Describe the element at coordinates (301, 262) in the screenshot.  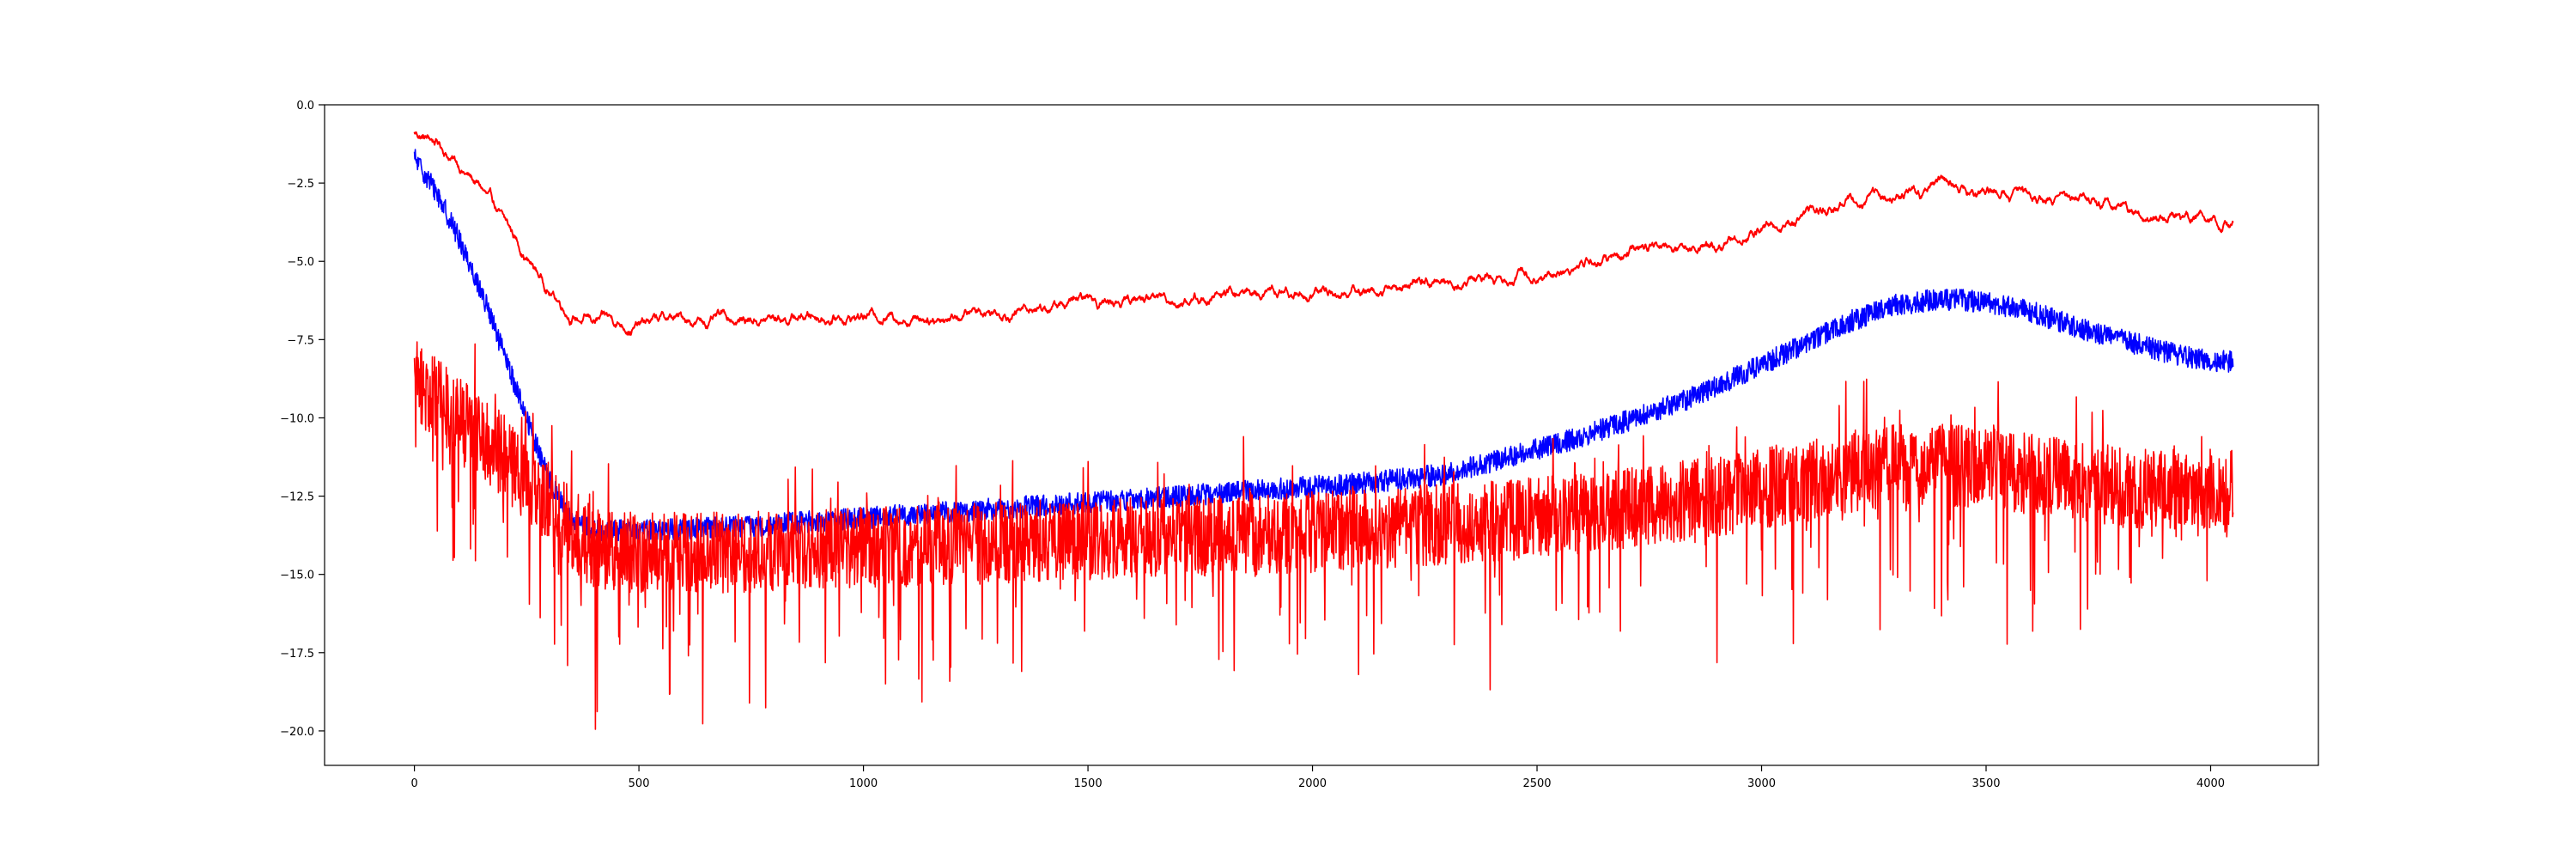
I see `y-tick-label: −5.0` at that location.